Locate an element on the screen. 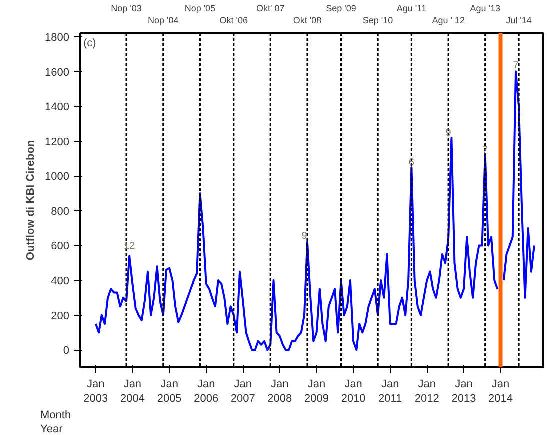  x-tick-label: Jan 2005 is located at coordinates (169, 391).